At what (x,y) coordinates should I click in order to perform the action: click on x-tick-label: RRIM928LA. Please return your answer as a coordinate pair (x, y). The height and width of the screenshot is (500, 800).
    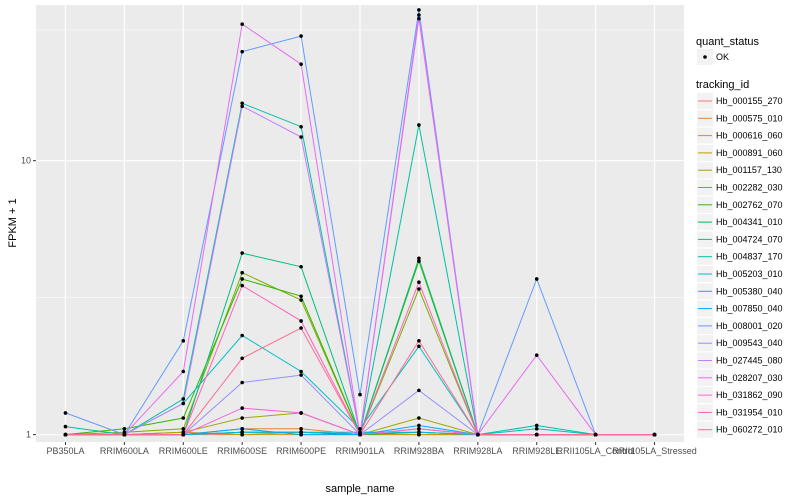
    Looking at the image, I should click on (477, 451).